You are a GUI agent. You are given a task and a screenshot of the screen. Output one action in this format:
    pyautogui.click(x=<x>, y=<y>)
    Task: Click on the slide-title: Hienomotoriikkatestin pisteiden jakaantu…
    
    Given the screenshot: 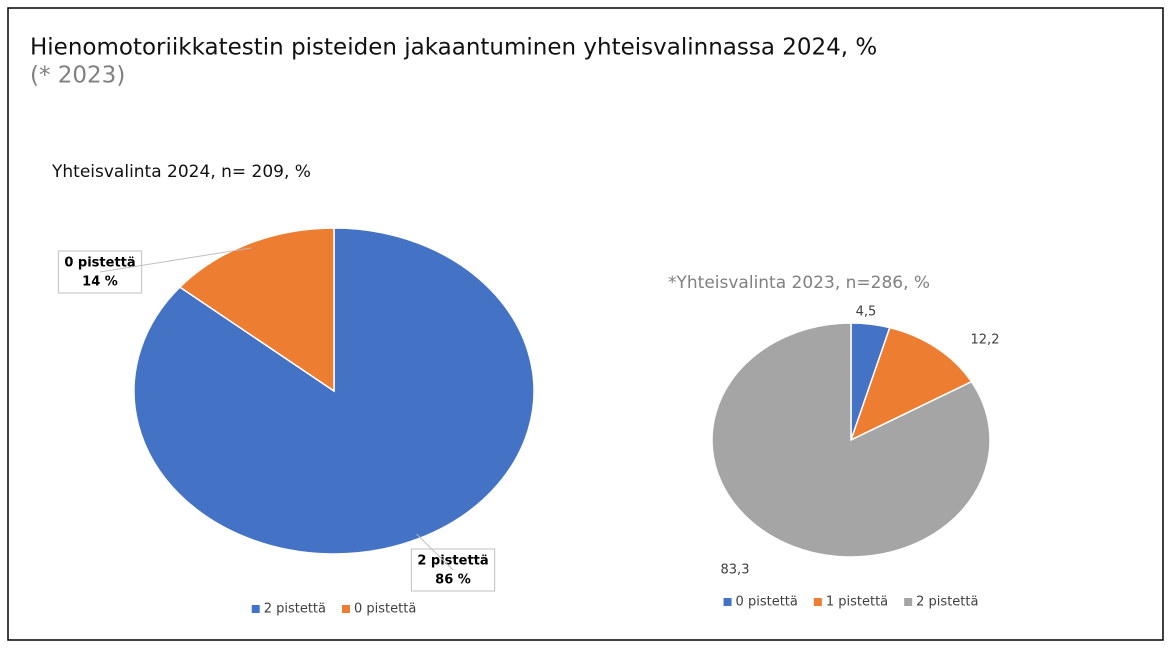 What is the action you would take?
    pyautogui.click(x=453, y=48)
    